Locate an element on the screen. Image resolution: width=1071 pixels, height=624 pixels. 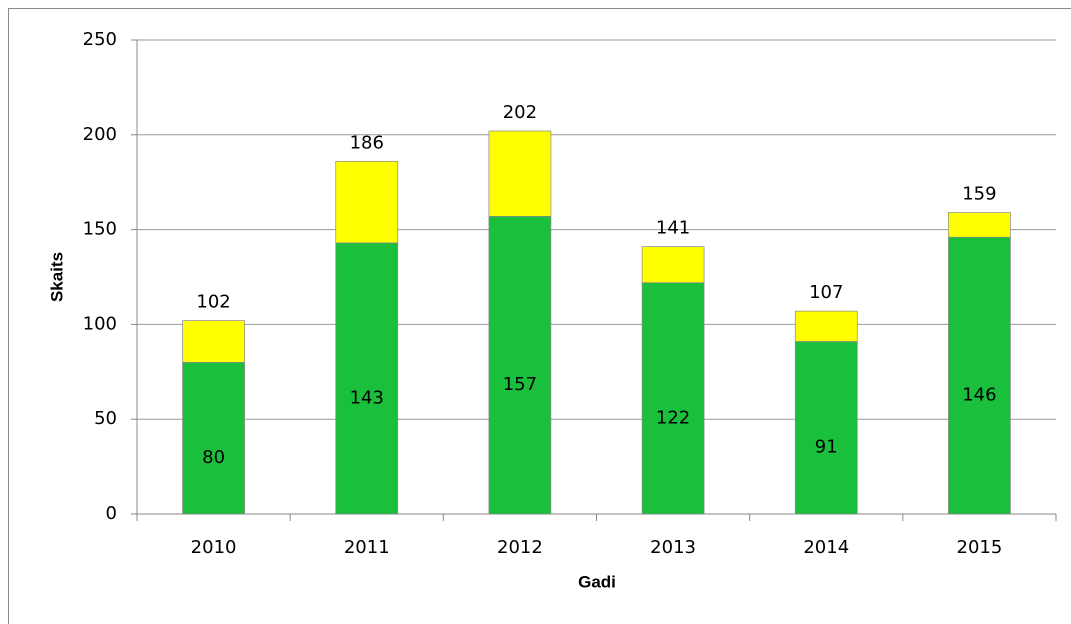
data-label: 80 is located at coordinates (213, 457).